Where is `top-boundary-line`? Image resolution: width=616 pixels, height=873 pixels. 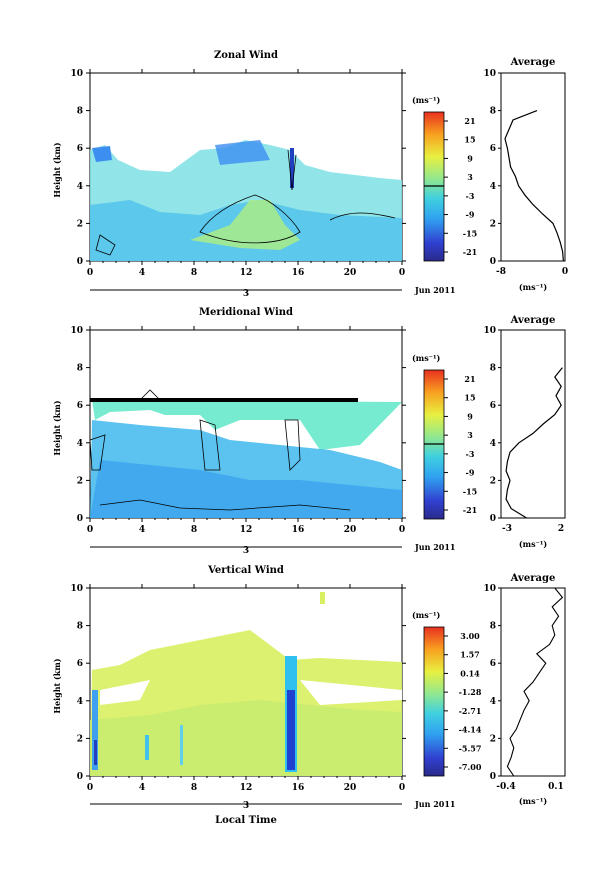
top-boundary-line is located at coordinates (224, 400).